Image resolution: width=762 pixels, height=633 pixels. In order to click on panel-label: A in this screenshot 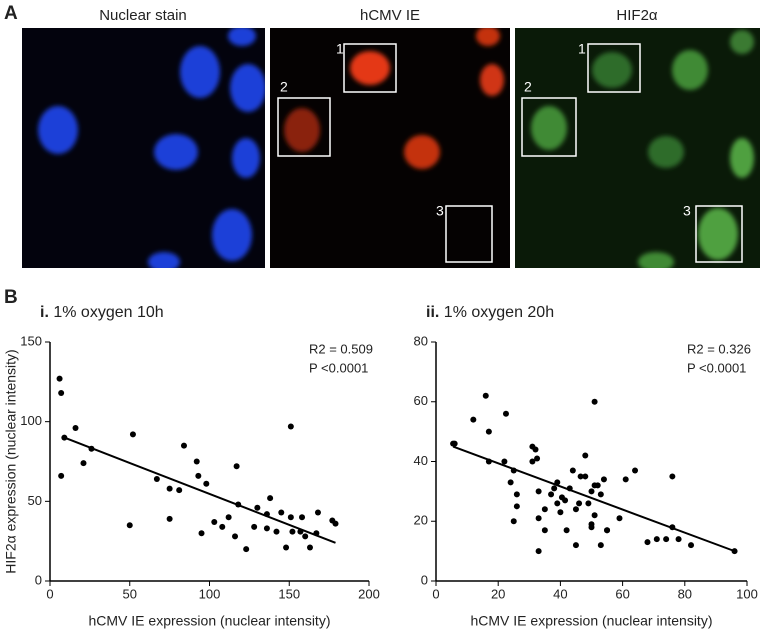, I will do `click(11, 13)`.